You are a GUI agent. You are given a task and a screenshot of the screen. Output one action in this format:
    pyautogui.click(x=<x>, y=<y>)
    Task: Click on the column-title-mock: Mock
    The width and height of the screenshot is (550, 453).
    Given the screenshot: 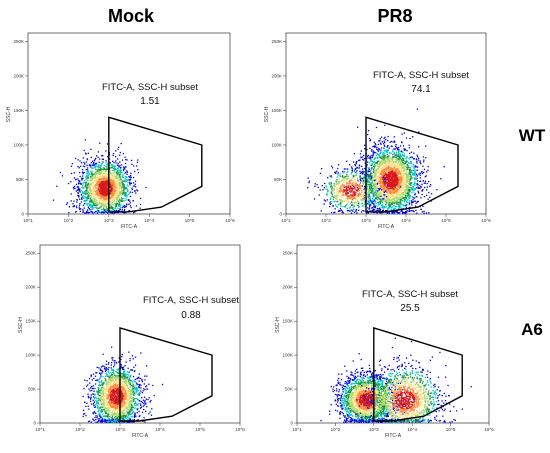 What is the action you would take?
    pyautogui.click(x=131, y=16)
    